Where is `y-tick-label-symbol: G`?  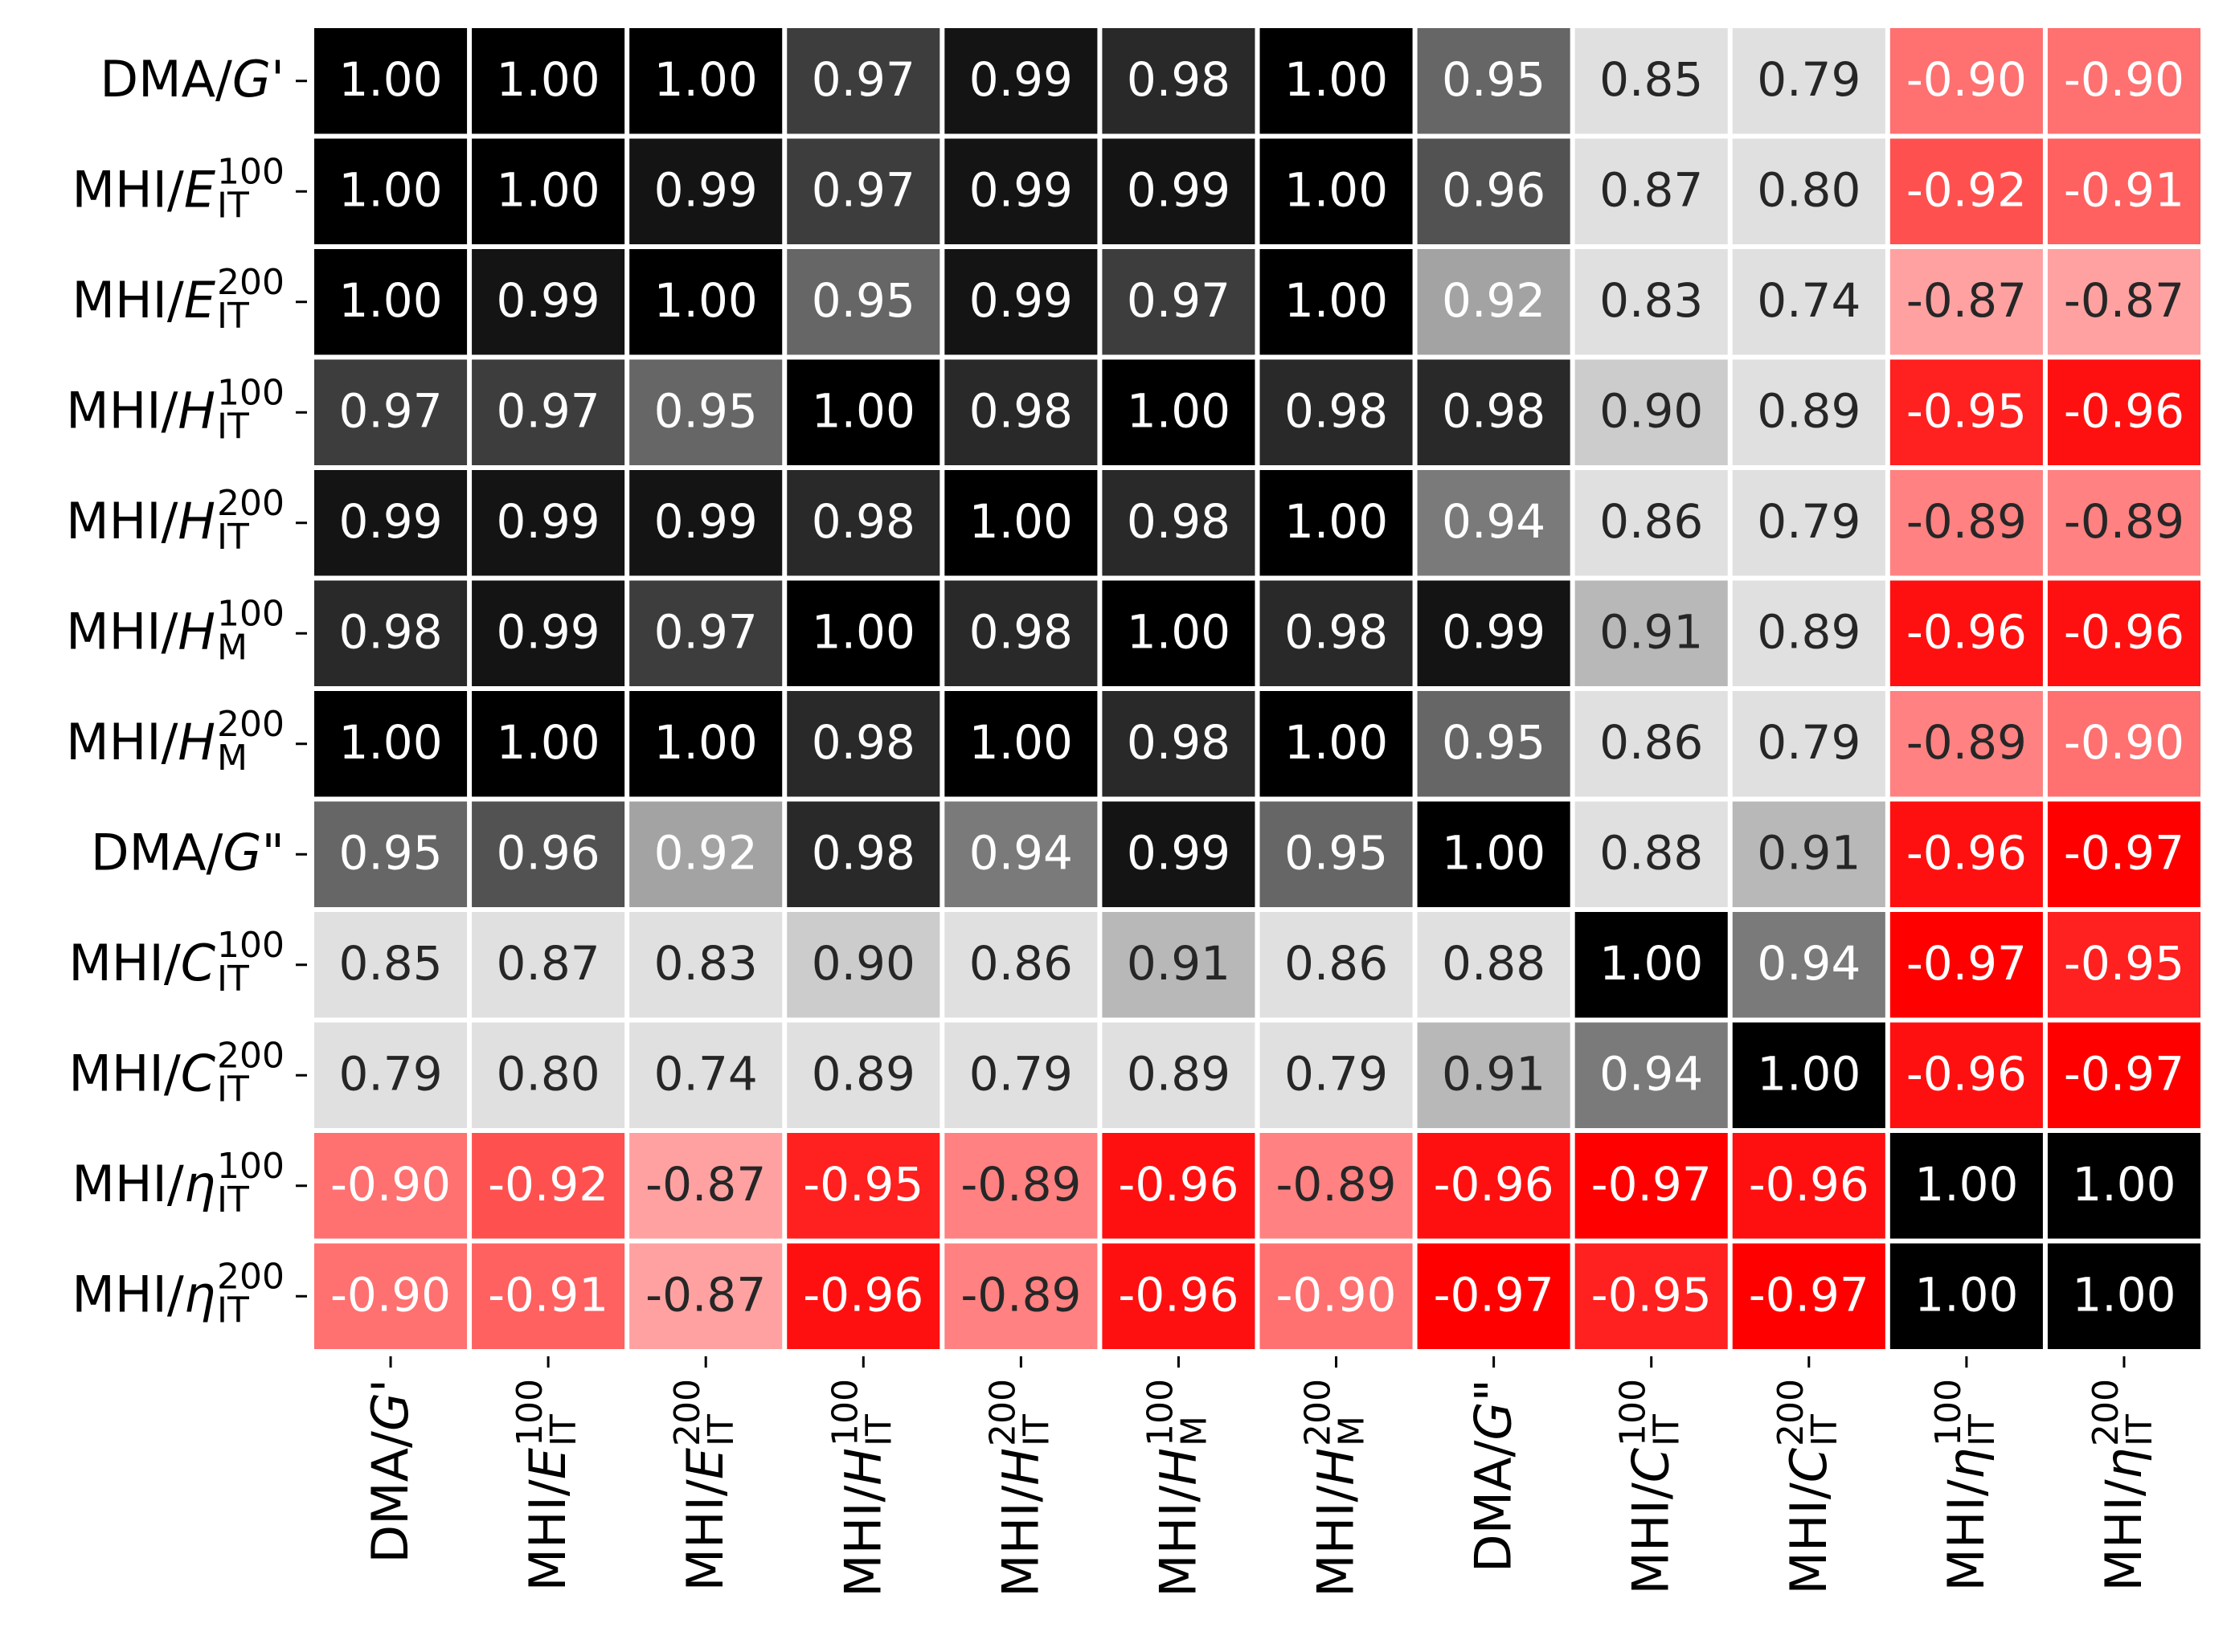
y-tick-label-symbol: G is located at coordinates (251, 79).